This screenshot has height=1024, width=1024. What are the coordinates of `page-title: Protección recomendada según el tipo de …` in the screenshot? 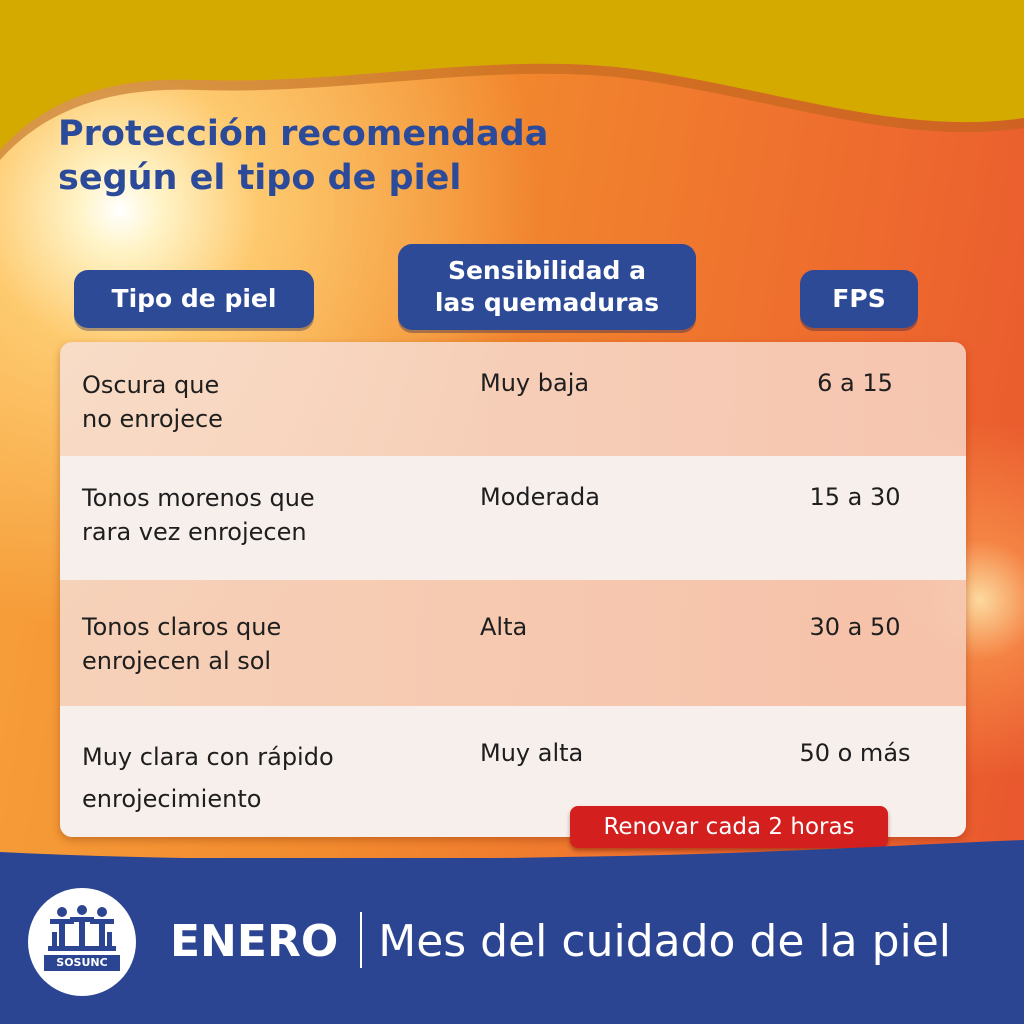 It's located at (303, 156).